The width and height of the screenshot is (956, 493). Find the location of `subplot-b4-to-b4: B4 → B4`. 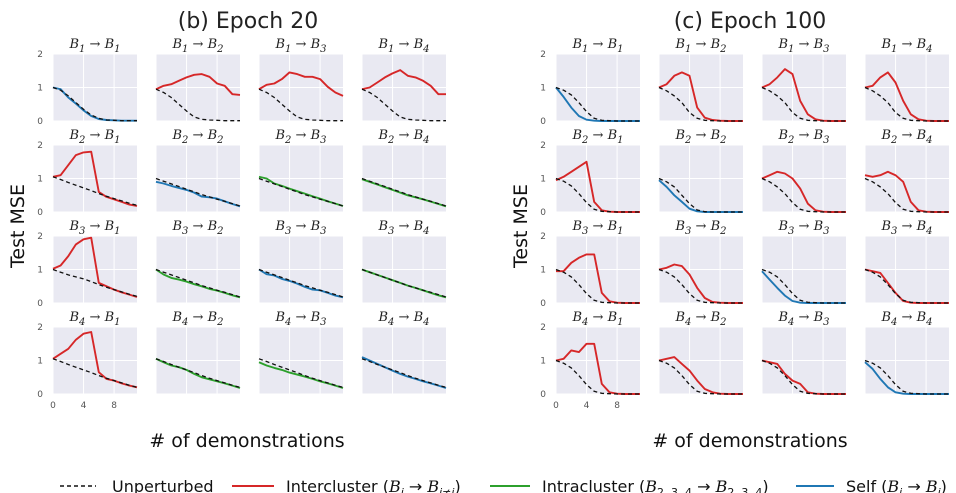

subplot-b4-to-b4: B4 → B4 is located at coordinates (906, 352).